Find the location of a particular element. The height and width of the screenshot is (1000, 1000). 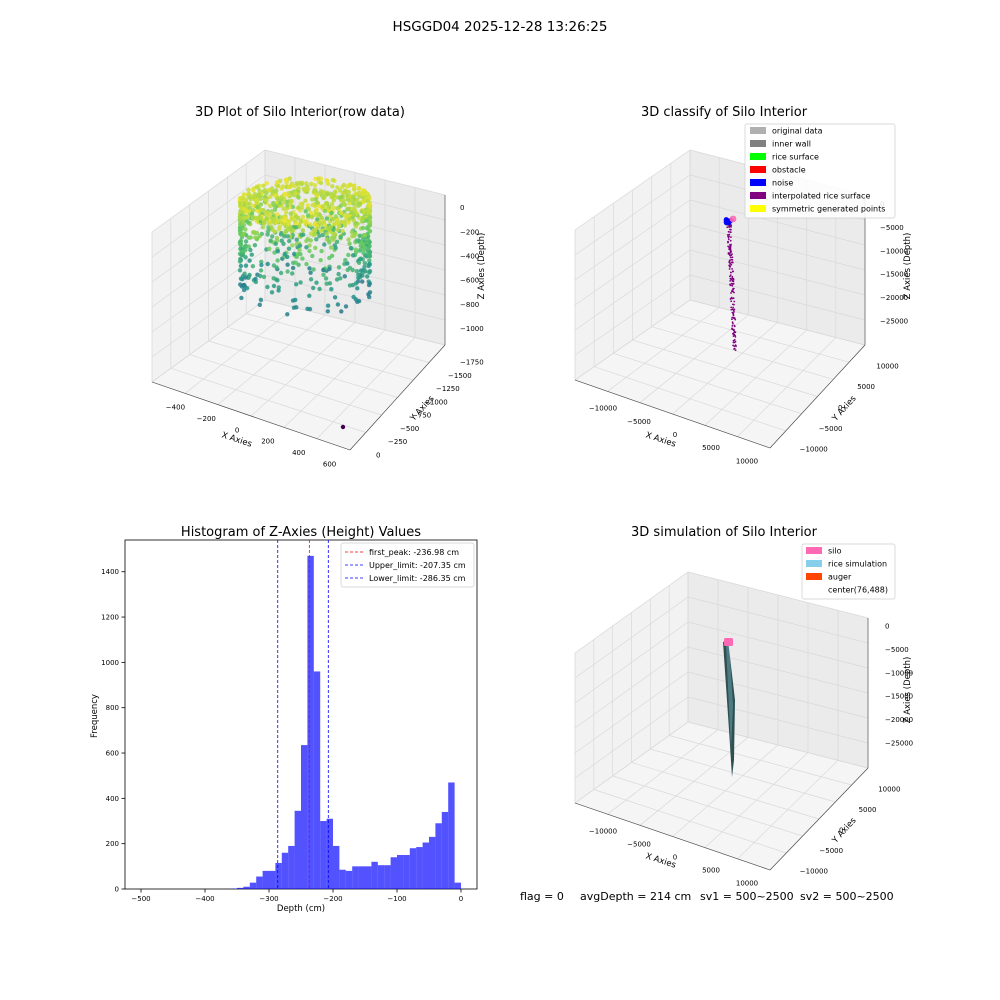

sim-legend: silo rice simulation auger center(76,488) is located at coordinates (848, 571).